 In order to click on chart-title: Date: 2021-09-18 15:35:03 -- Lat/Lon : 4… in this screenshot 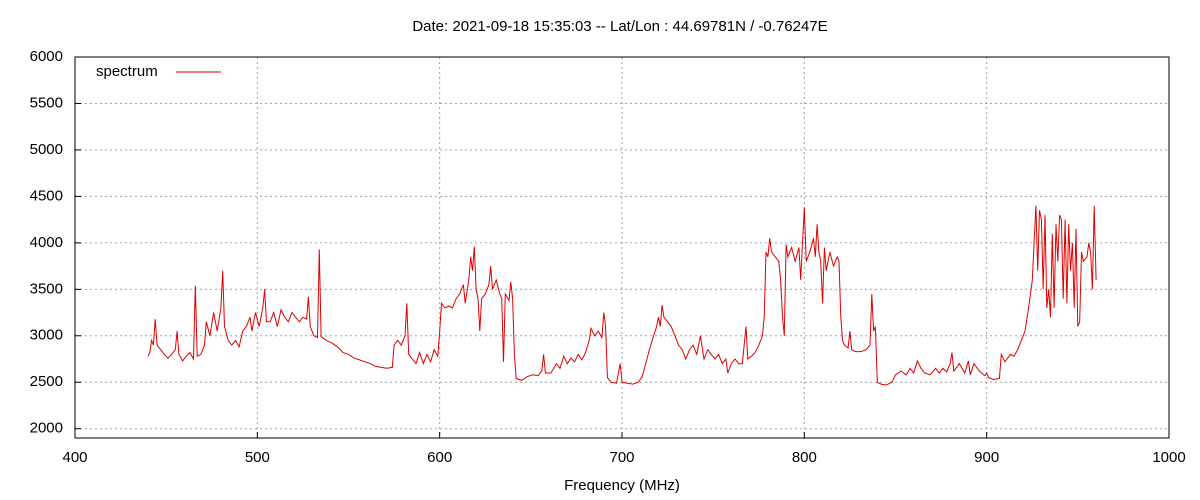, I will do `click(619, 26)`.